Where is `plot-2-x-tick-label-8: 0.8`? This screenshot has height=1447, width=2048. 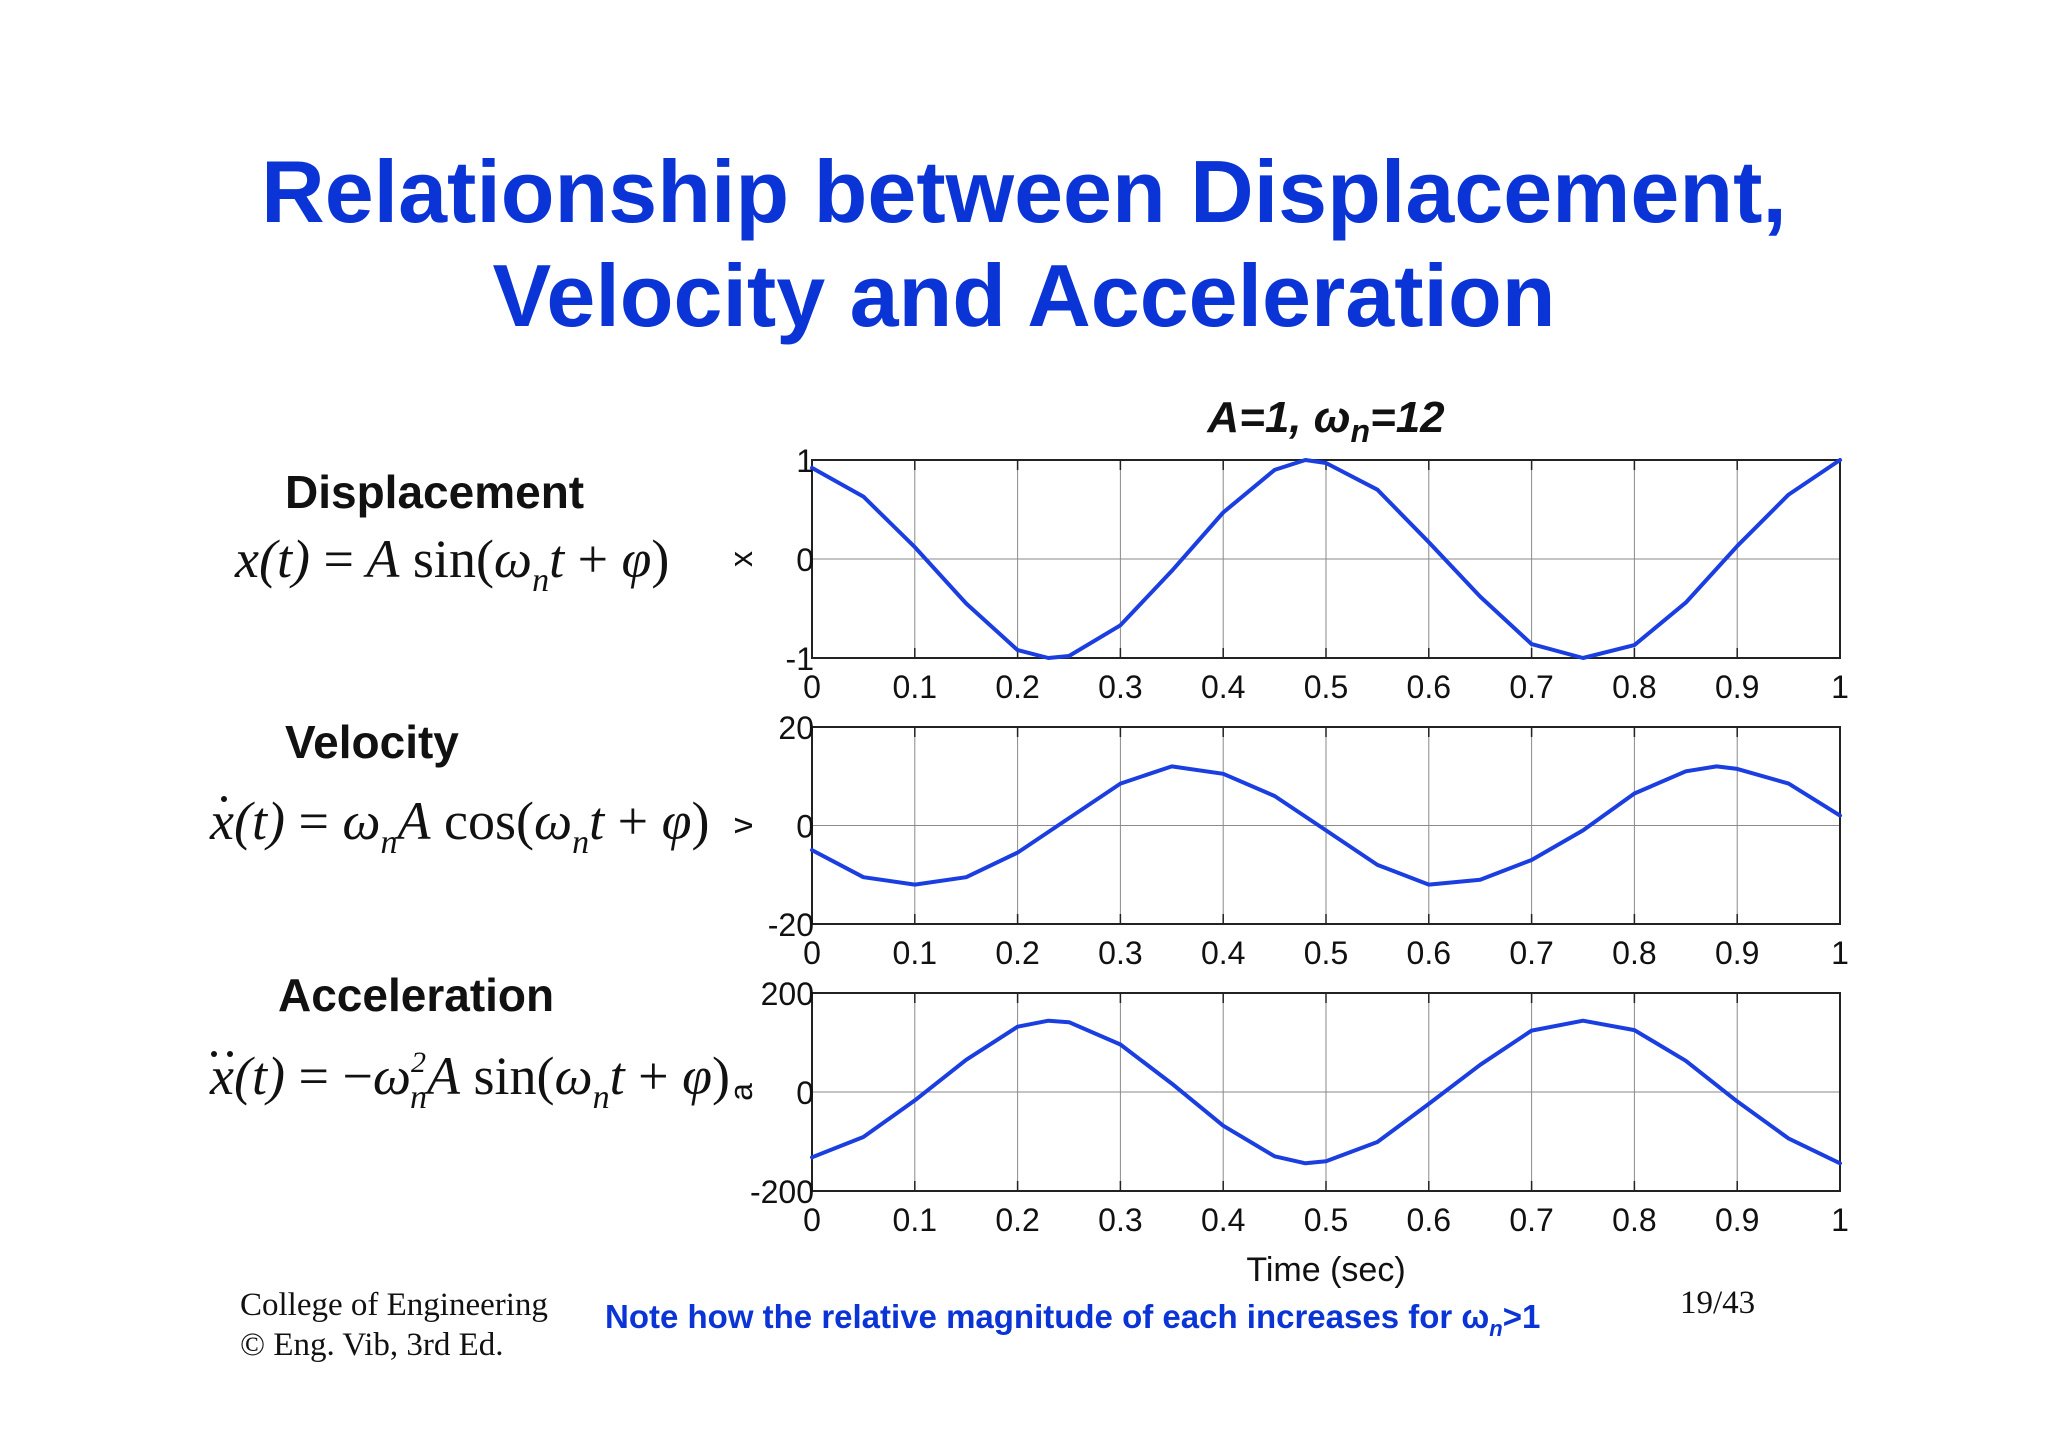
plot-2-x-tick-label-8: 0.8 is located at coordinates (1634, 1220).